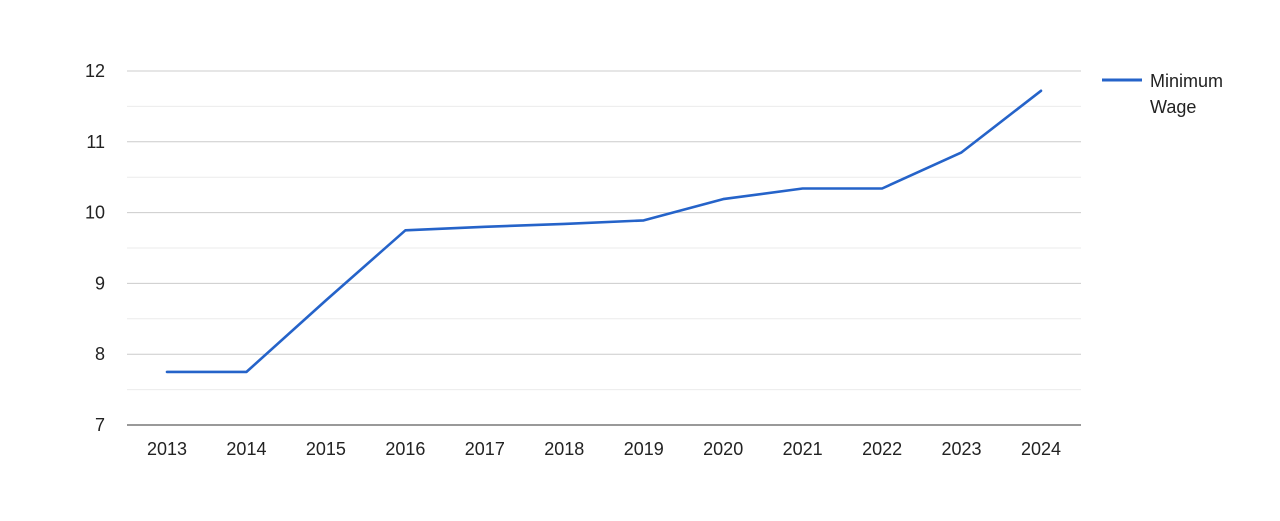 The image size is (1280, 521). What do you see at coordinates (962, 449) in the screenshot?
I see `x-tick-label: 2023` at bounding box center [962, 449].